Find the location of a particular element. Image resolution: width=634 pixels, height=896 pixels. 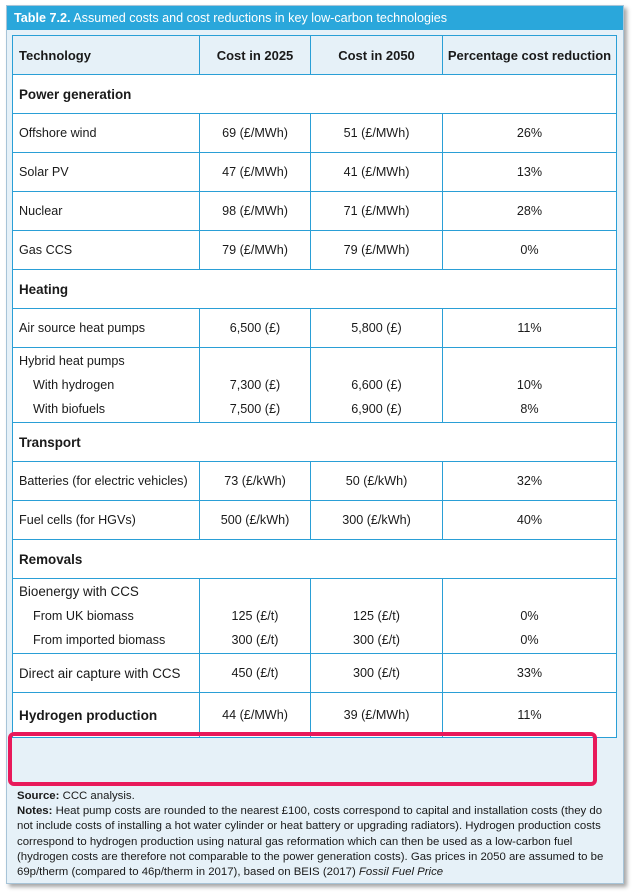

cell-cost-2025: 73 (£/kWh) is located at coordinates (255, 481).